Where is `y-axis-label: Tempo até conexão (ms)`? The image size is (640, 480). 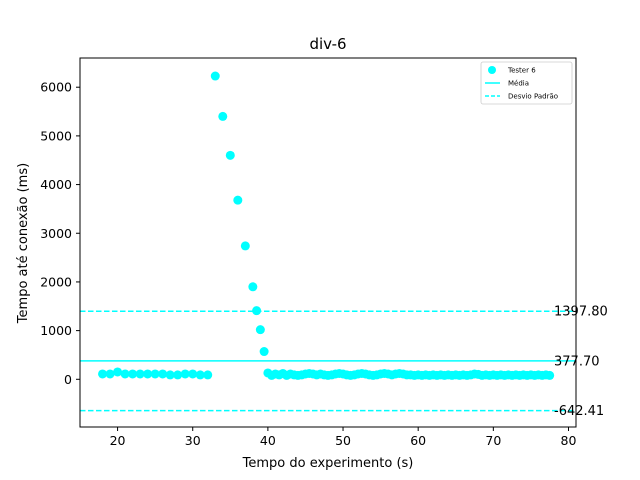
y-axis-label: Tempo até conexão (ms) is located at coordinates (23, 243).